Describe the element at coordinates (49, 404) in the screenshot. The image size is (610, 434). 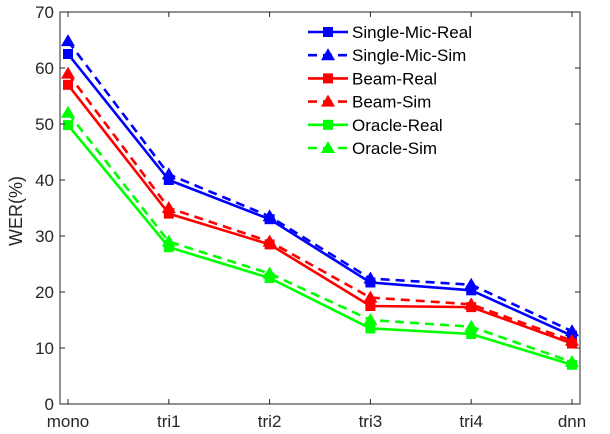
I see `y-tick-label: 0` at that location.